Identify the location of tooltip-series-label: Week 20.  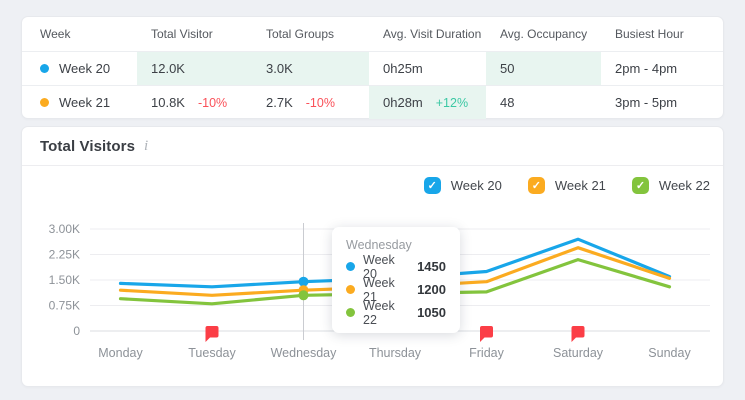
(379, 266).